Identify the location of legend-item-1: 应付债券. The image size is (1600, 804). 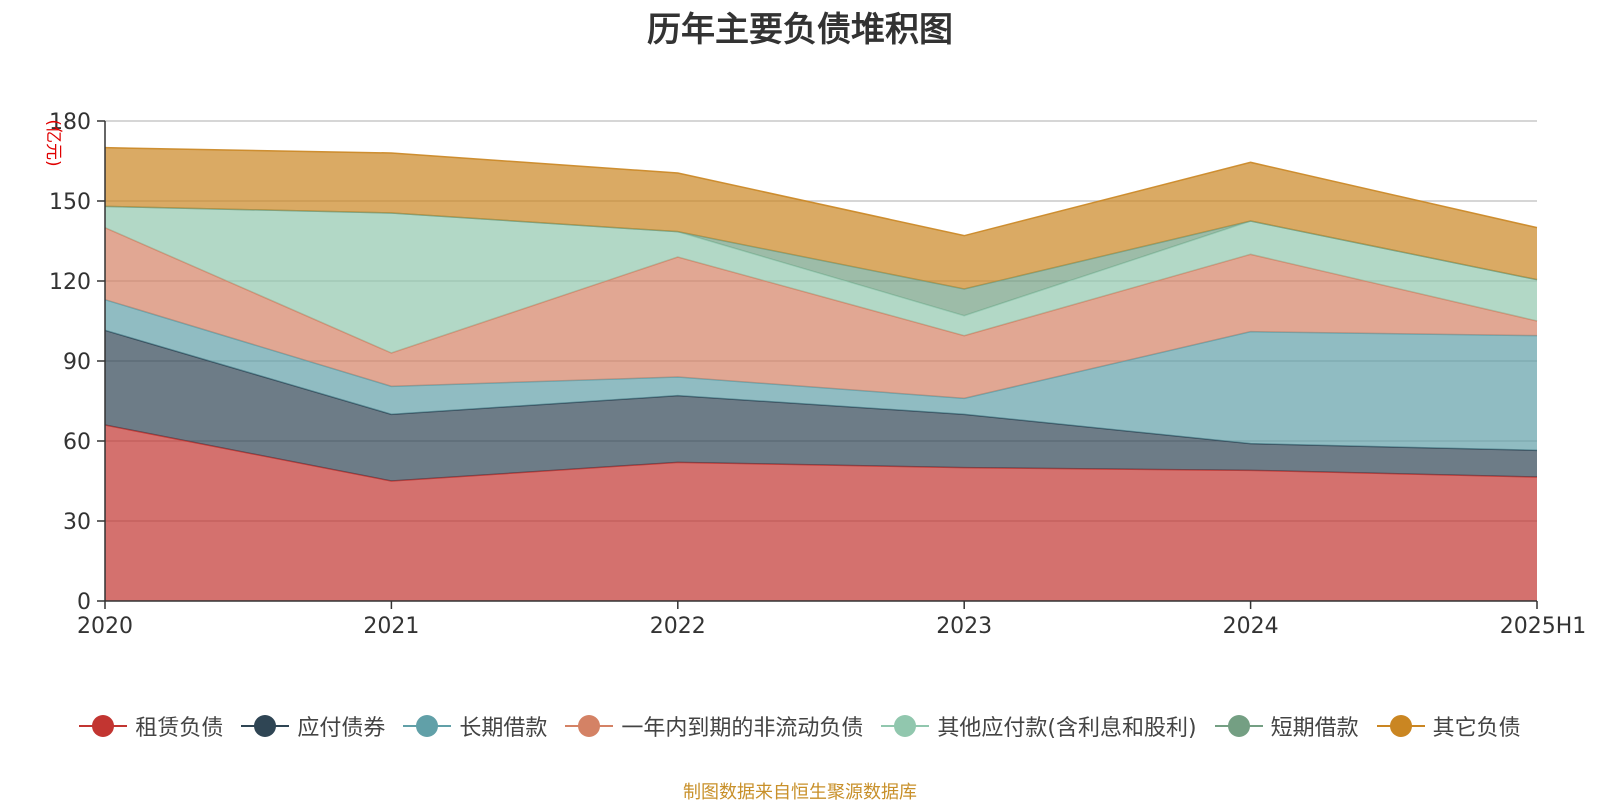
(313, 726).